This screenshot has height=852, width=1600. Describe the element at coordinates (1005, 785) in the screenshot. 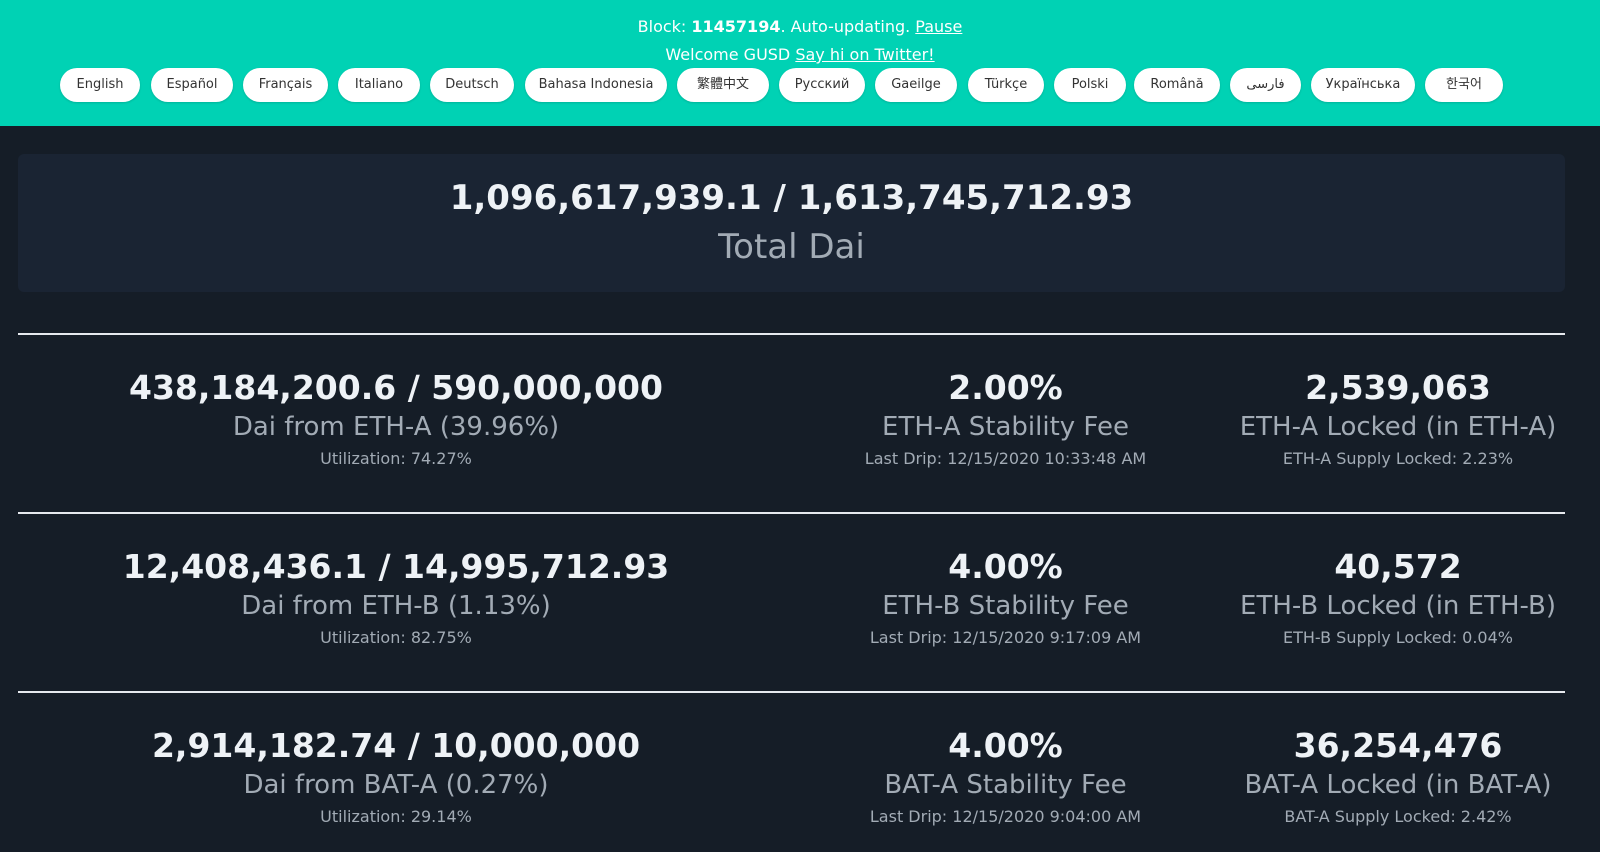

I see `stability-fee-label: BAT-A Stability Fee` at that location.